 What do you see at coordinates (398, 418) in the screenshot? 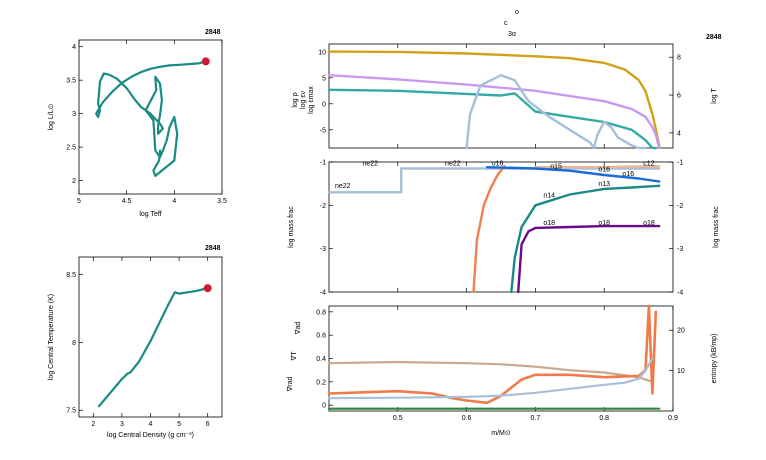
I see `gr-x-tick-label: 0.5` at bounding box center [398, 418].